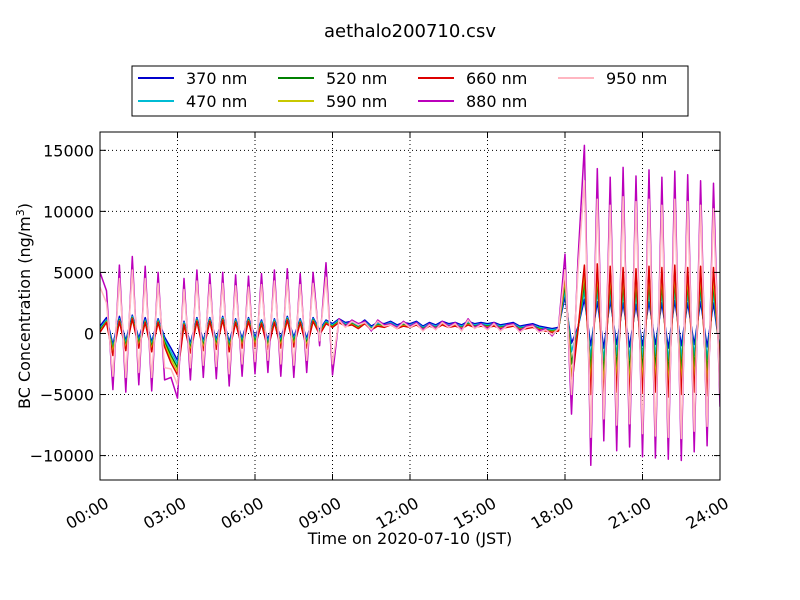  I want to click on y-tick-label: 0, so click(89, 333).